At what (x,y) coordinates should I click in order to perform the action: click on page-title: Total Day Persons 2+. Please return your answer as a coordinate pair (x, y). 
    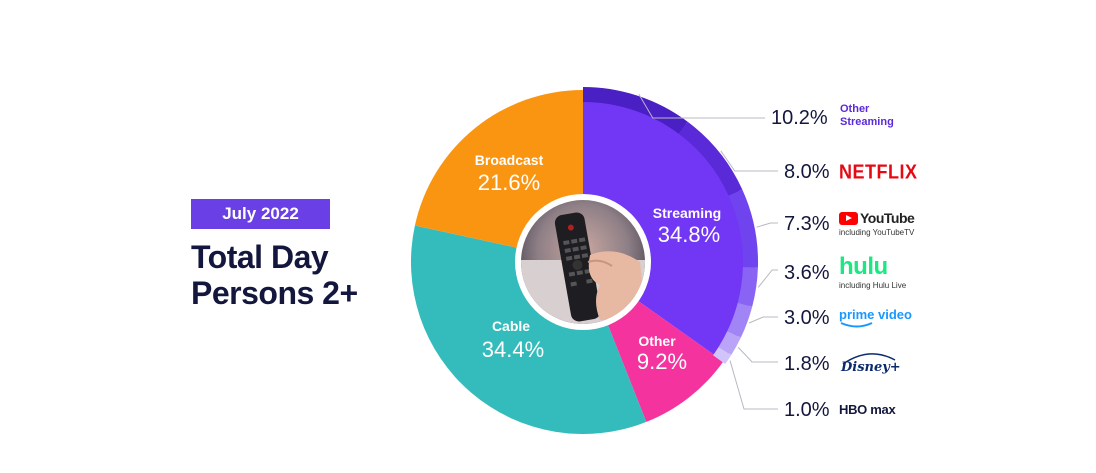
    Looking at the image, I should click on (274, 275).